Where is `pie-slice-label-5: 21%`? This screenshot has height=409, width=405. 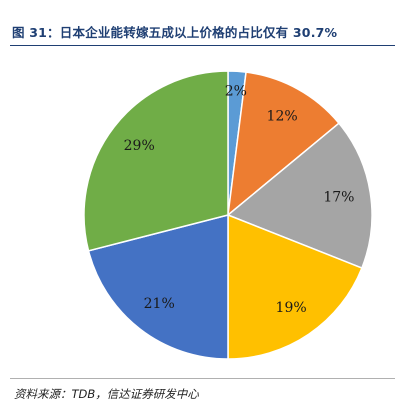
pie-slice-label-5: 21% is located at coordinates (159, 304).